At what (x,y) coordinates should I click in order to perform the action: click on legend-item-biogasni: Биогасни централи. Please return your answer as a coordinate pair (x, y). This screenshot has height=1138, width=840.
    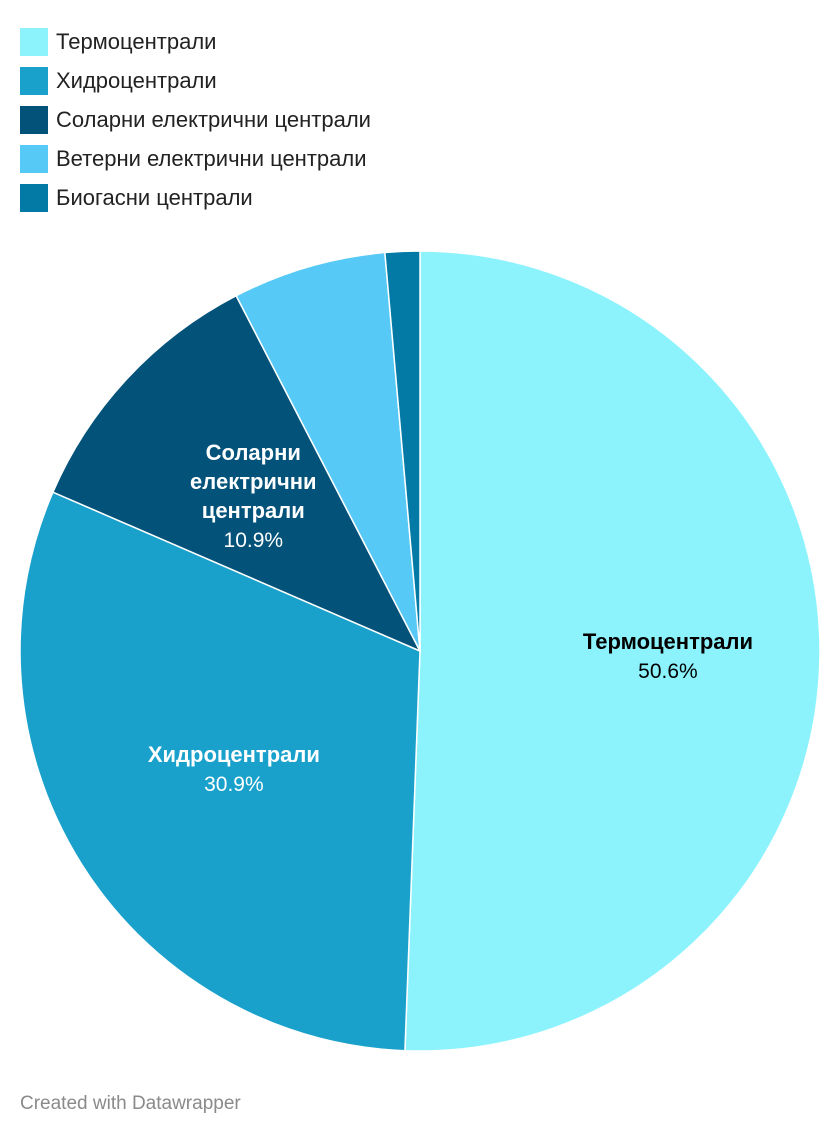
    Looking at the image, I should click on (195, 197).